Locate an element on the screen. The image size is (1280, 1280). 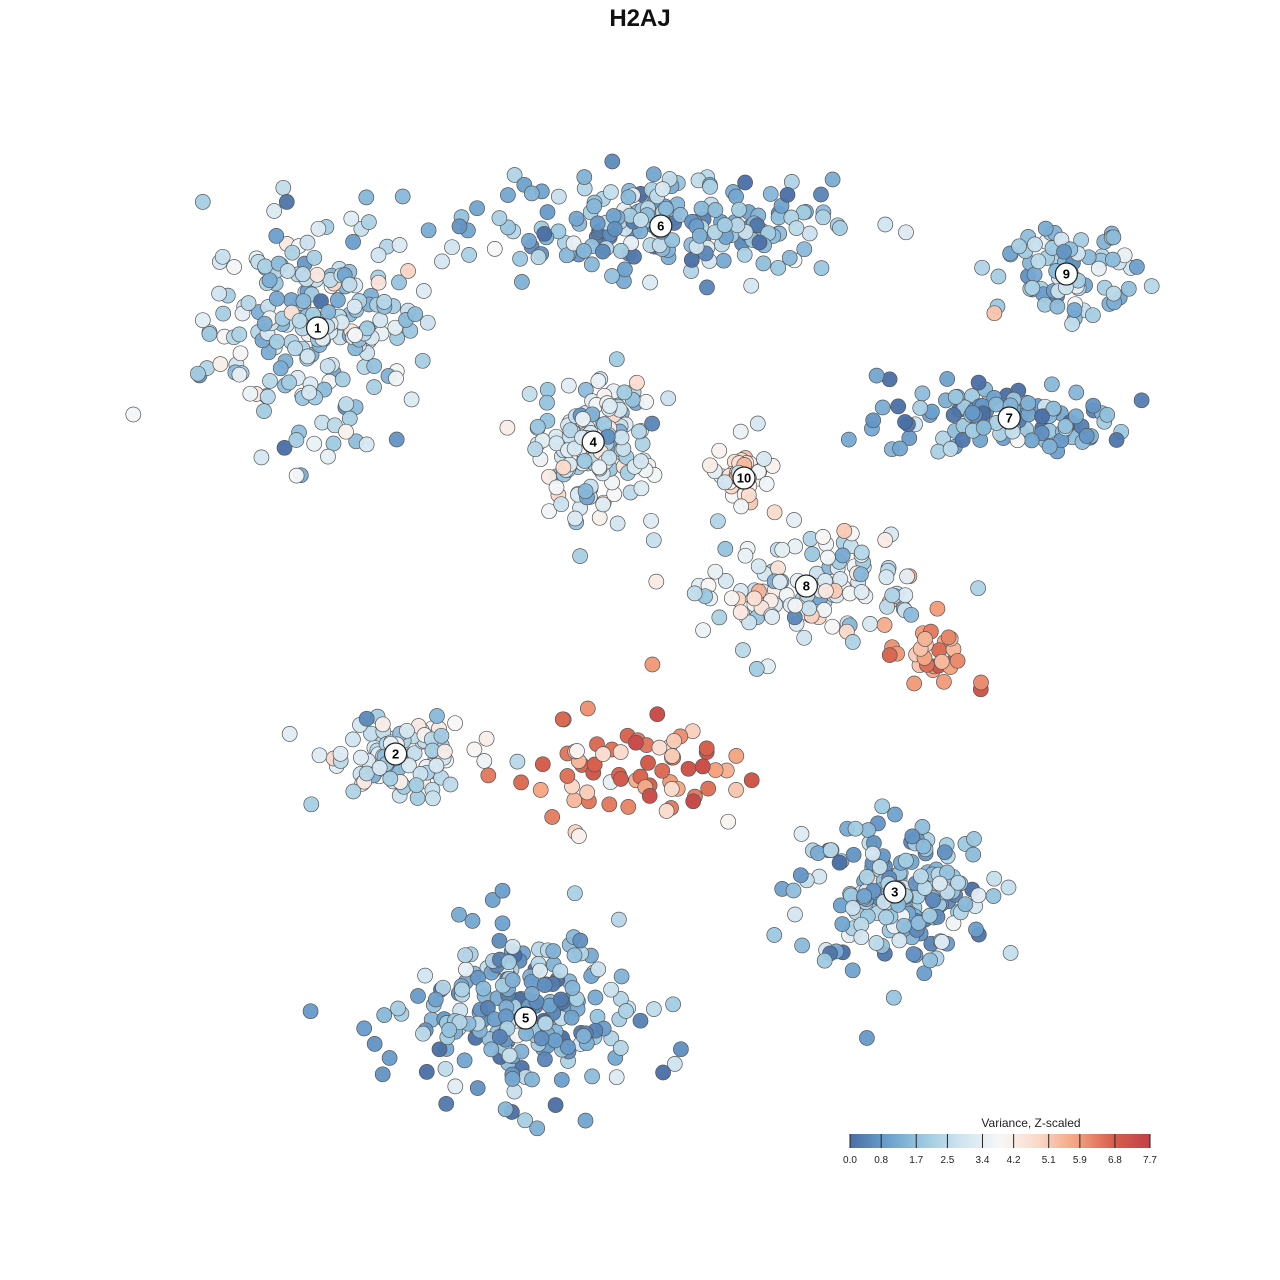
cluster-label-2: 2 is located at coordinates (396, 754).